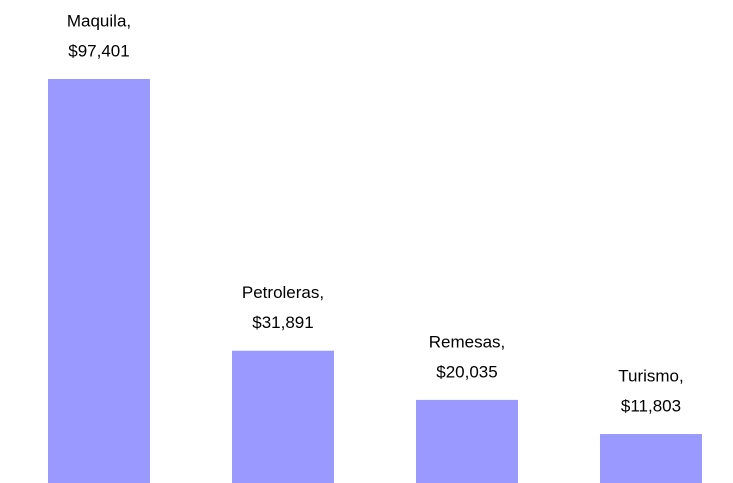 The height and width of the screenshot is (483, 733). I want to click on value-label: $20,035, so click(466, 371).